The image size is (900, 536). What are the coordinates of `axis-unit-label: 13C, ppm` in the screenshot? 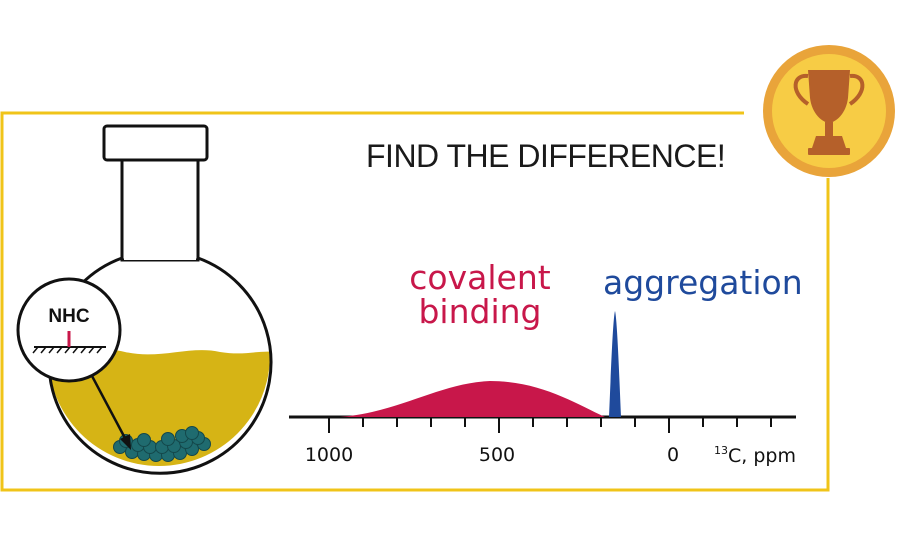 It's located at (755, 455).